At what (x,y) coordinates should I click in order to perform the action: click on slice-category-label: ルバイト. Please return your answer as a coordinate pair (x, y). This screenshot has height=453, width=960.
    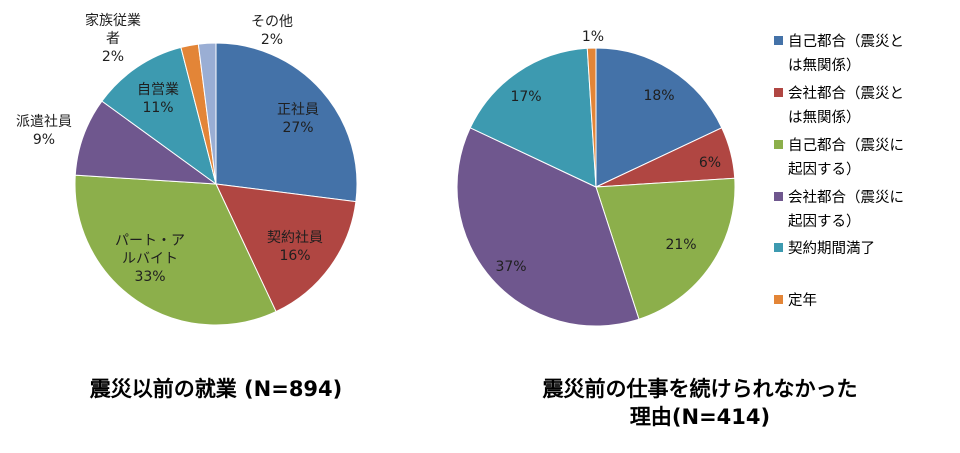
    Looking at the image, I should click on (150, 259).